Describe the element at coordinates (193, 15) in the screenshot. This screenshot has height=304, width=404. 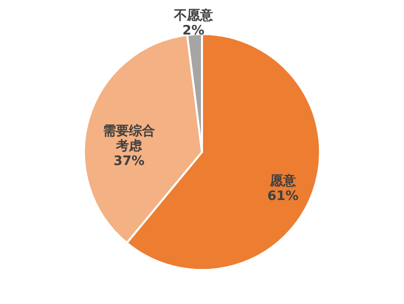
I see `slice-label: 不愿意` at that location.